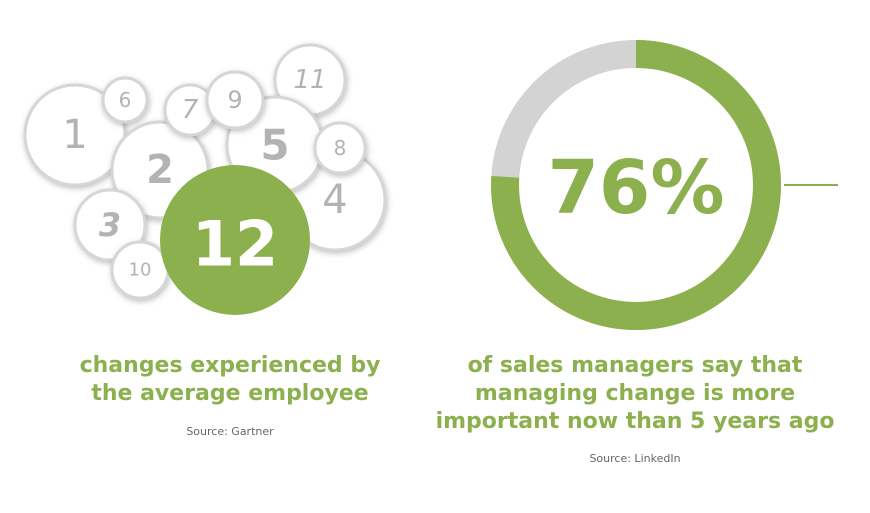 This screenshot has width=870, height=513. What do you see at coordinates (229, 393) in the screenshot?
I see `caption: the average employee` at bounding box center [229, 393].